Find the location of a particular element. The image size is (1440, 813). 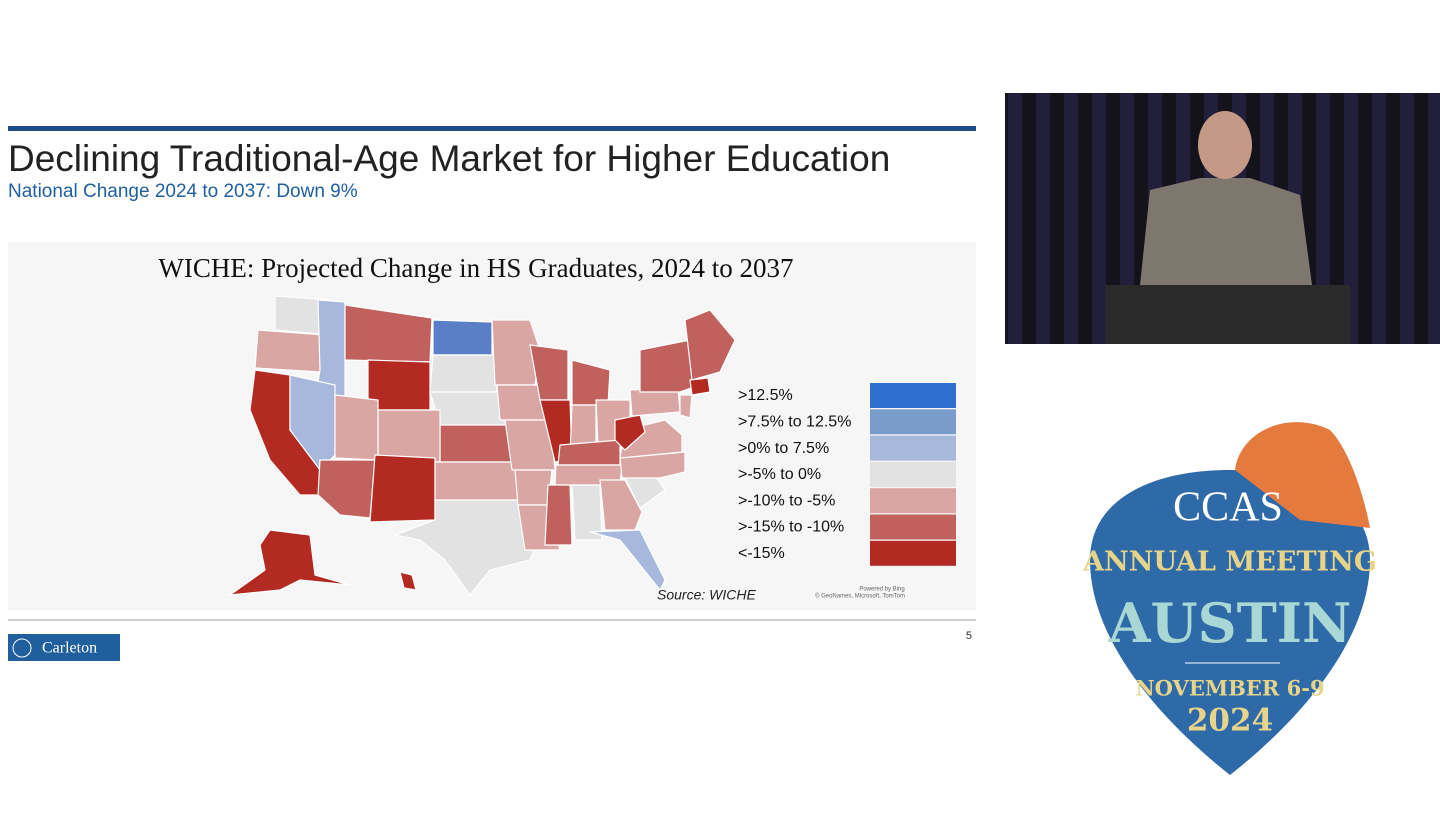

slide-subtitle: National Change 2024 to 2037: Down 9% is located at coordinates (183, 191).